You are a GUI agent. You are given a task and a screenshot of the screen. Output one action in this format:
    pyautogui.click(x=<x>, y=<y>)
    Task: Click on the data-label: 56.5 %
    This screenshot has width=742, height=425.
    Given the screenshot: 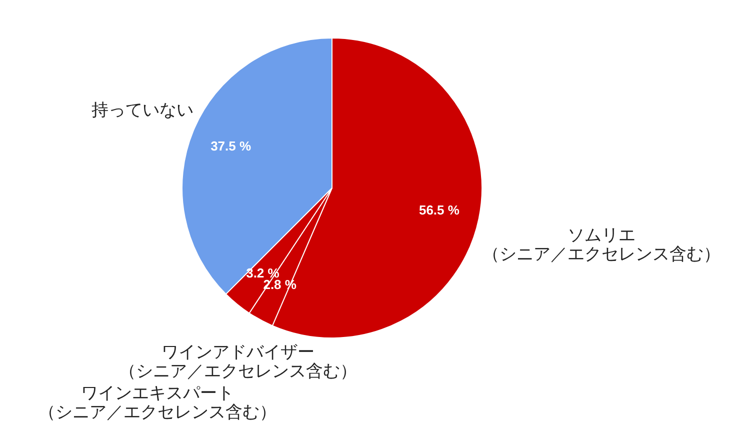 What is the action you would take?
    pyautogui.click(x=439, y=210)
    